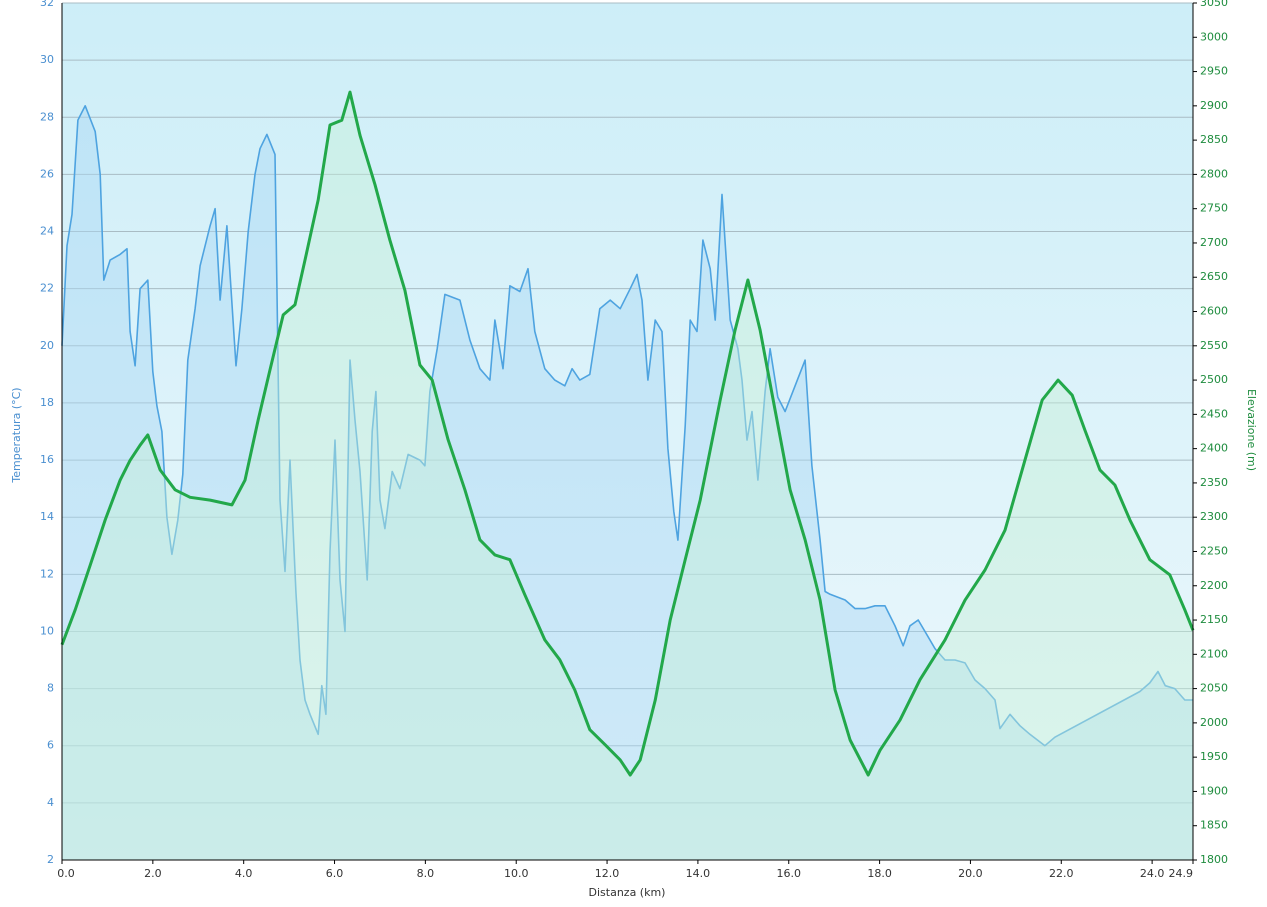  I want to click on x-tick-label: 12.0, so click(607, 873).